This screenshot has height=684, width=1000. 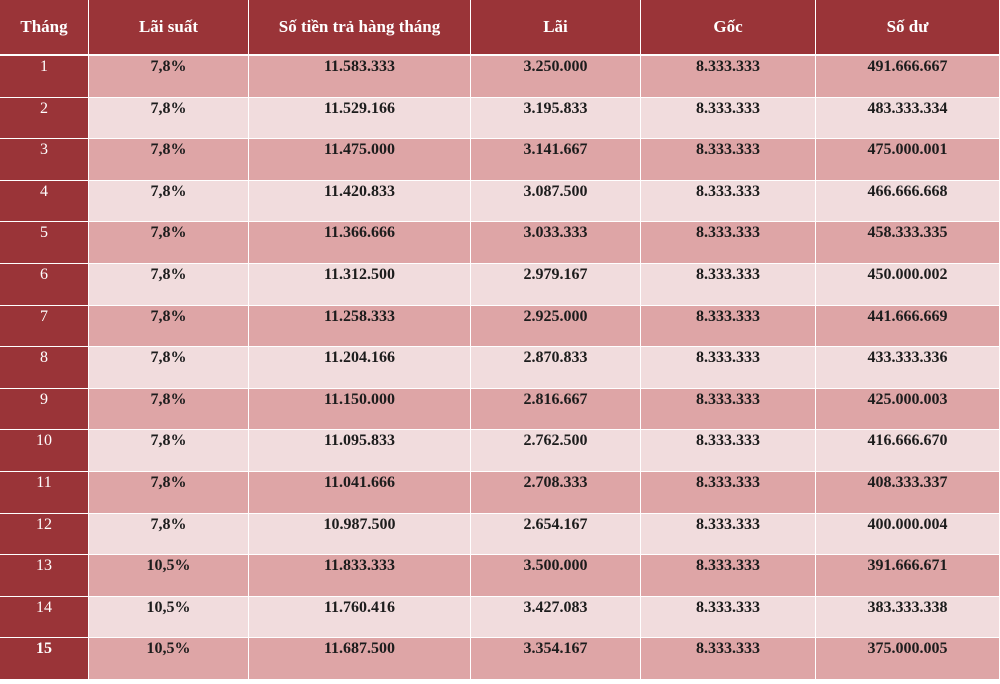 I want to click on cell-month: 2, so click(x=44, y=118).